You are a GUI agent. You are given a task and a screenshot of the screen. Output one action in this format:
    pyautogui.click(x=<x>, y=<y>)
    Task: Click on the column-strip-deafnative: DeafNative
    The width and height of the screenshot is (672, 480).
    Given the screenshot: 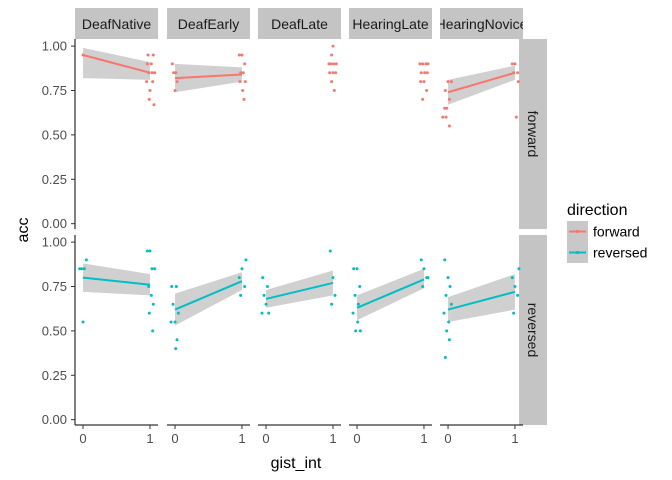 What is the action you would take?
    pyautogui.click(x=116, y=23)
    